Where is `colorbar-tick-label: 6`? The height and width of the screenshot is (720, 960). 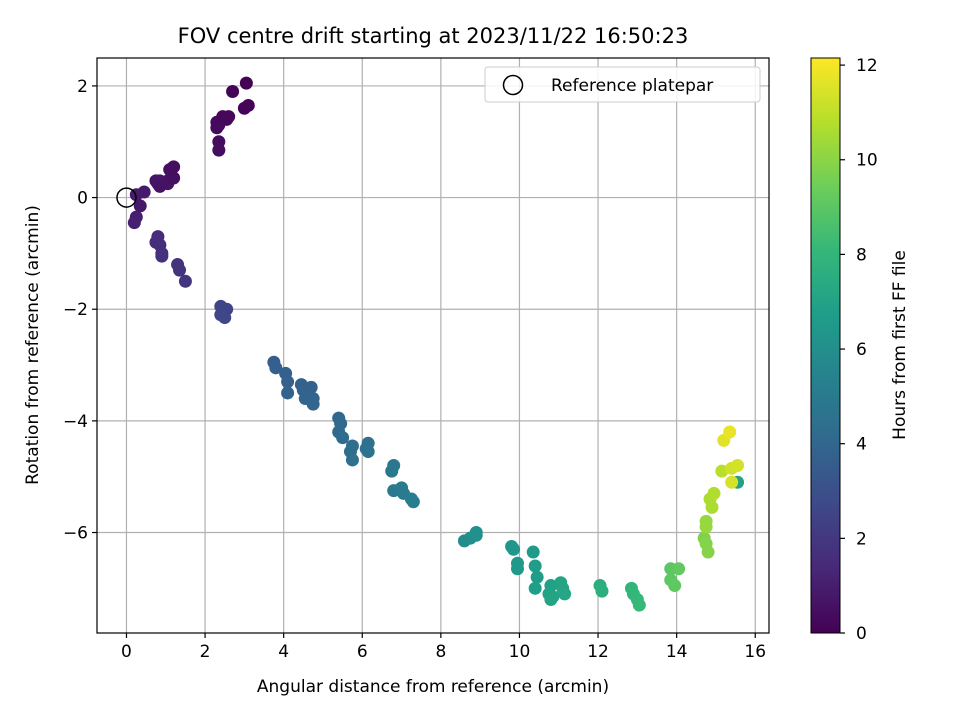 colorbar-tick-label: 6 is located at coordinates (861, 350).